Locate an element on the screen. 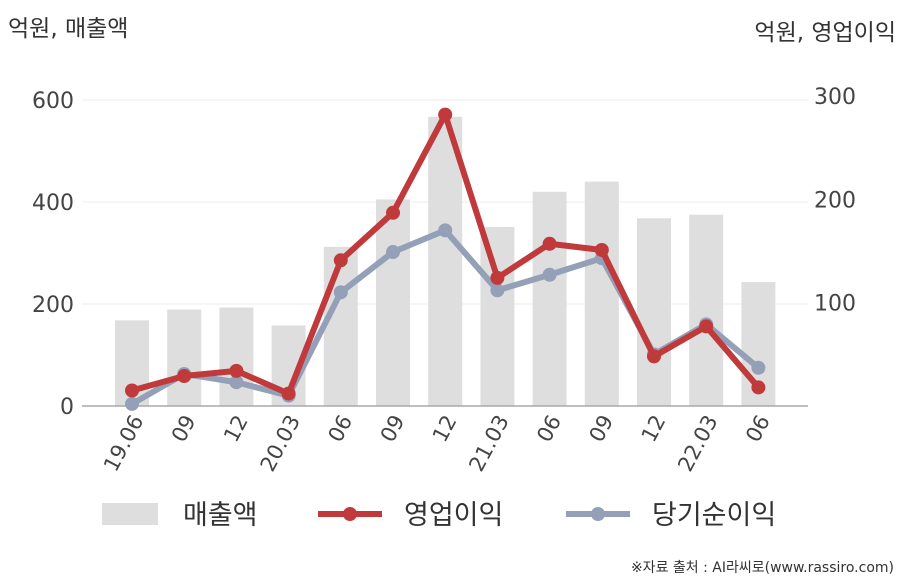 The height and width of the screenshot is (580, 908). point-당기순이익-12 is located at coordinates (758, 367).